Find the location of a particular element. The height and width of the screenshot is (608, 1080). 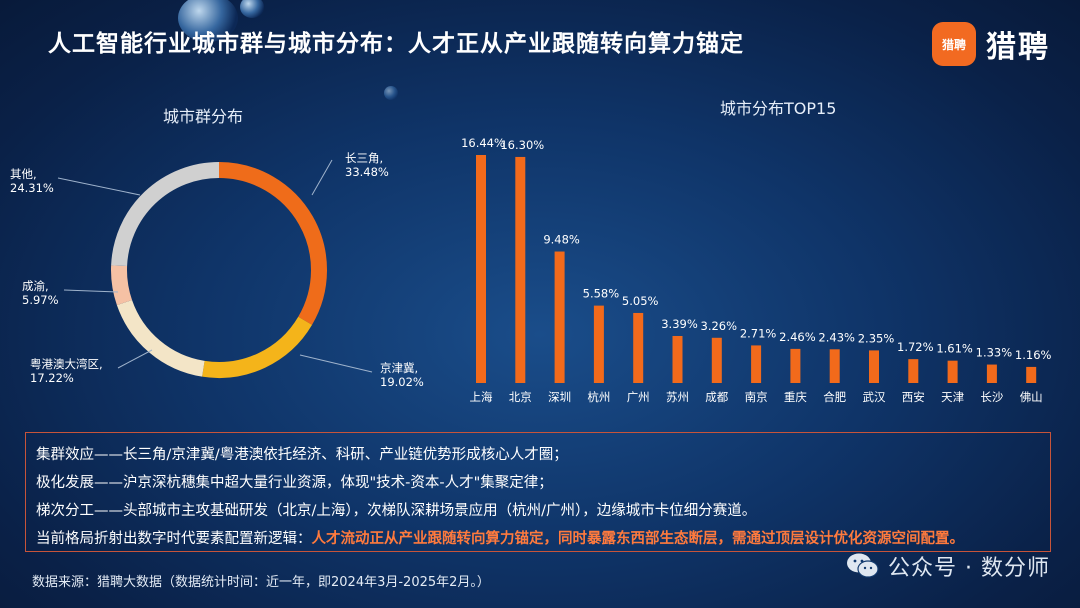

bar-value-label: 3.39% is located at coordinates (679, 324).